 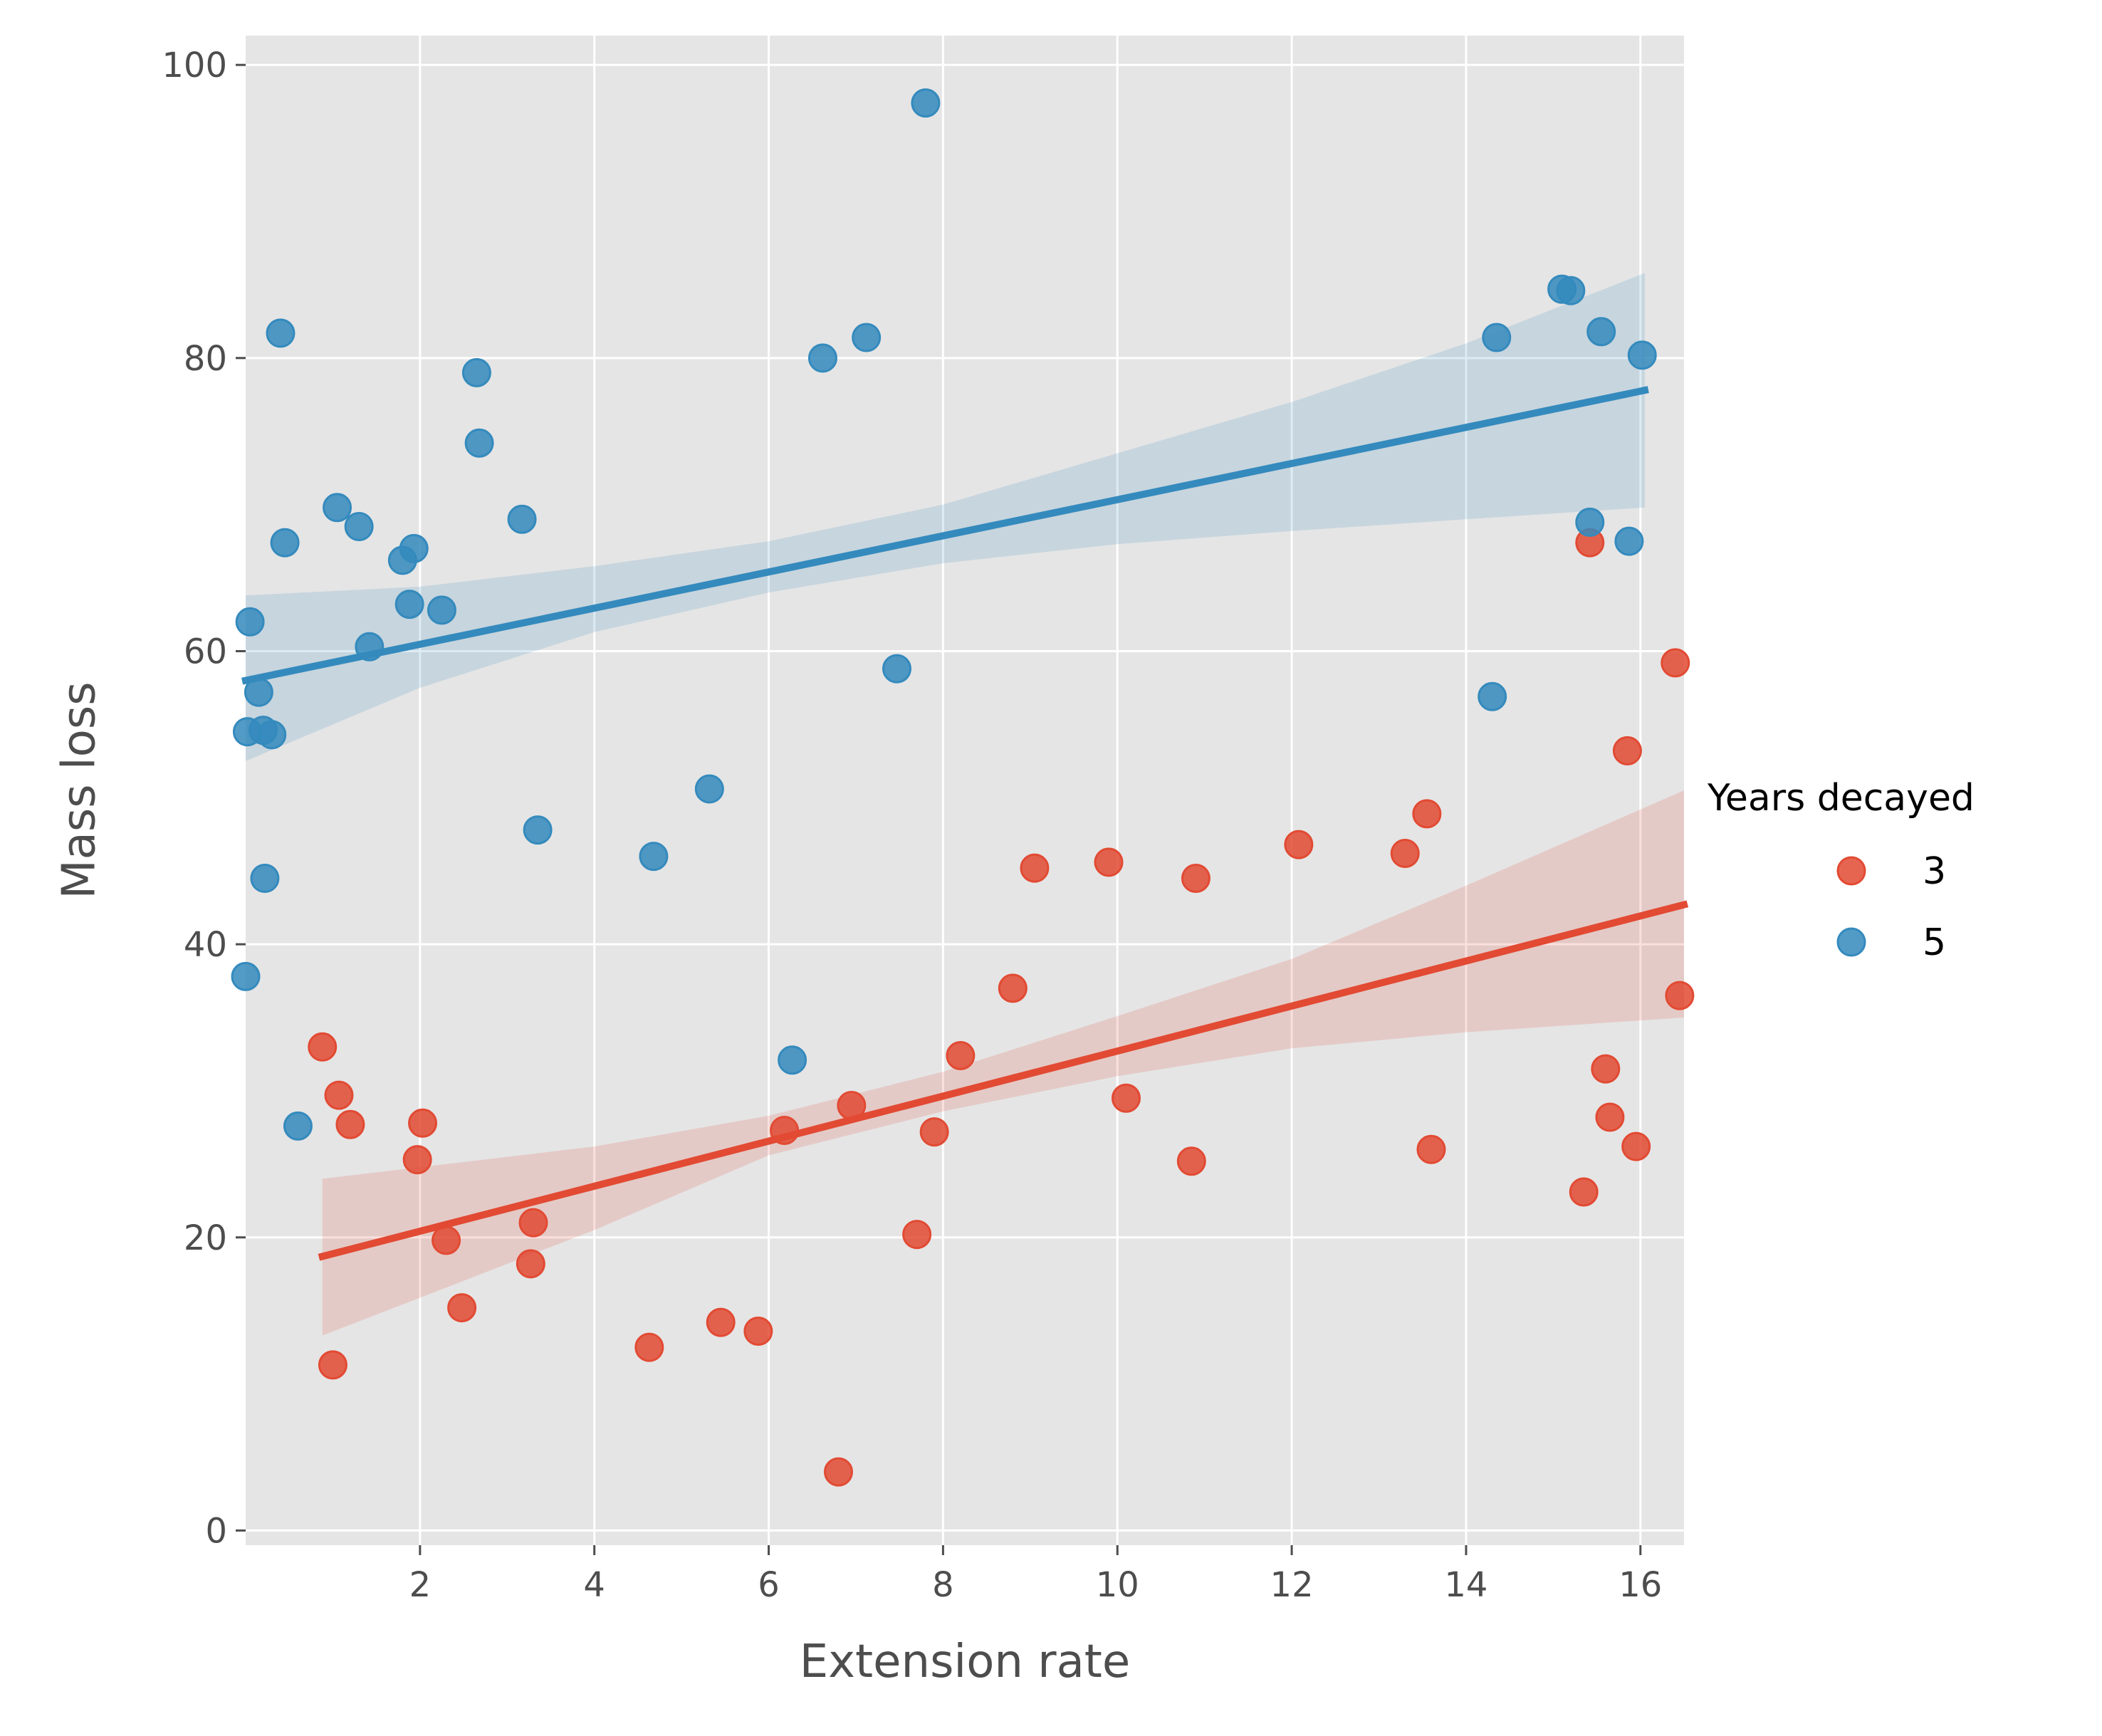 What do you see at coordinates (206, 945) in the screenshot?
I see `y-tick-label: 40` at bounding box center [206, 945].